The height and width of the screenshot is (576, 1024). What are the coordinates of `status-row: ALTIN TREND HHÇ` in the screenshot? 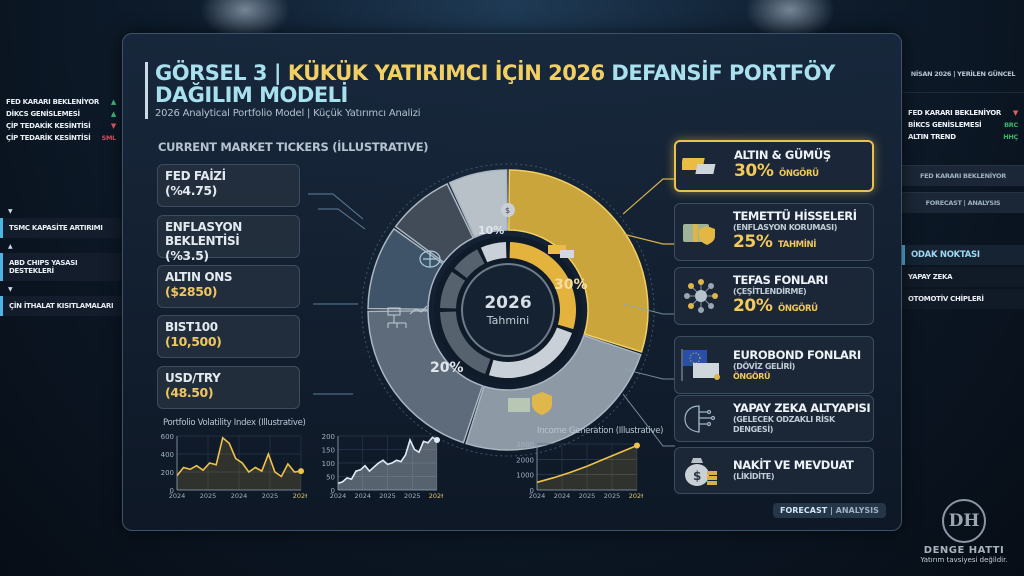 It's located at (963, 137).